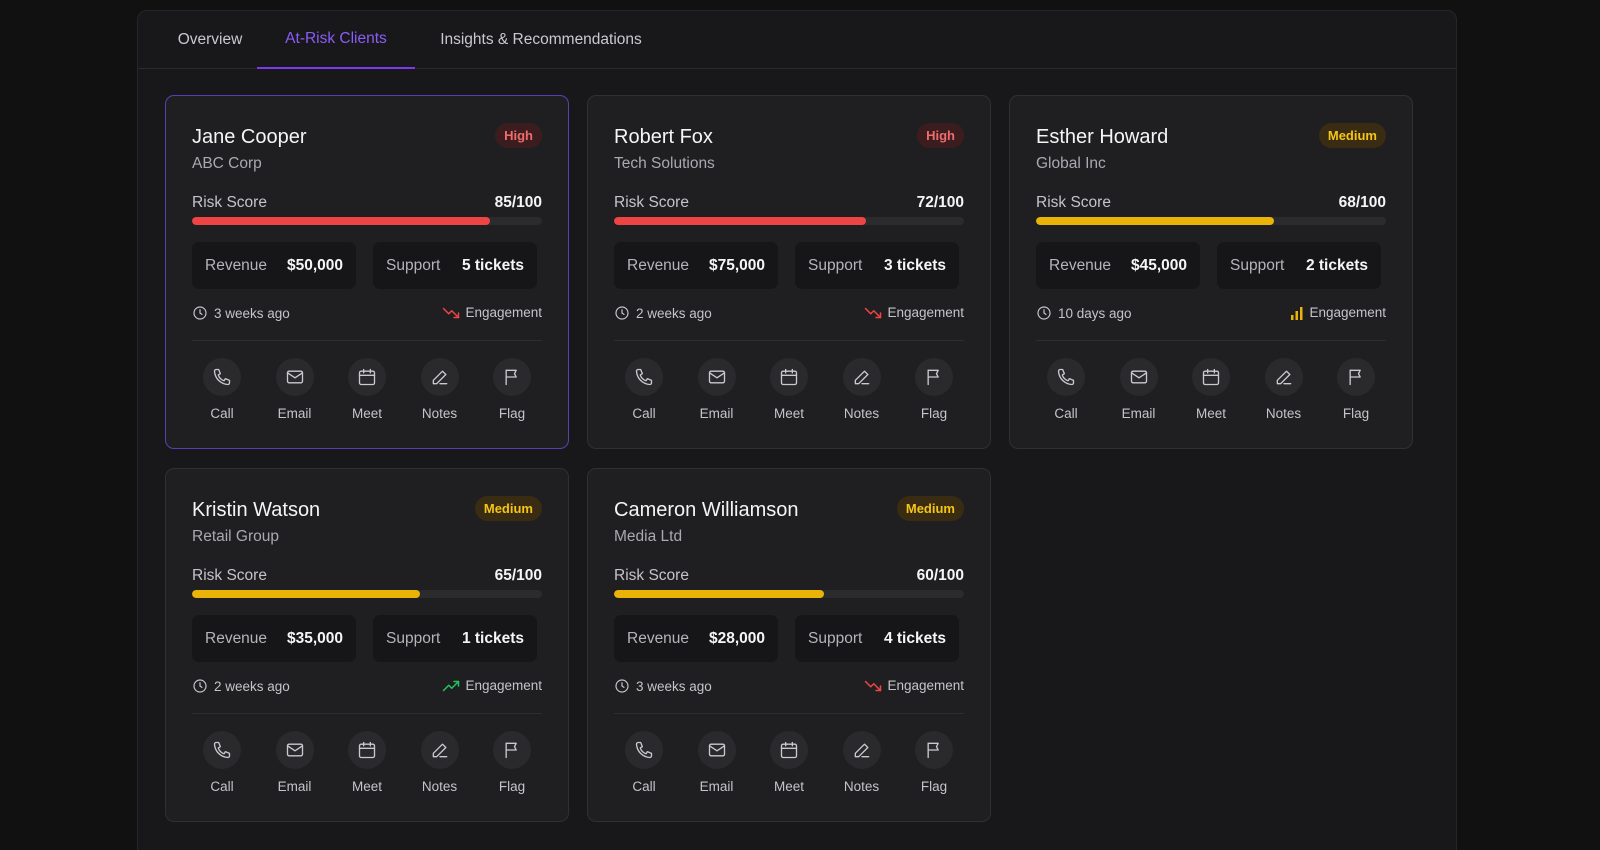 The height and width of the screenshot is (850, 1600). I want to click on support-stat: Support 3 tickets, so click(877, 265).